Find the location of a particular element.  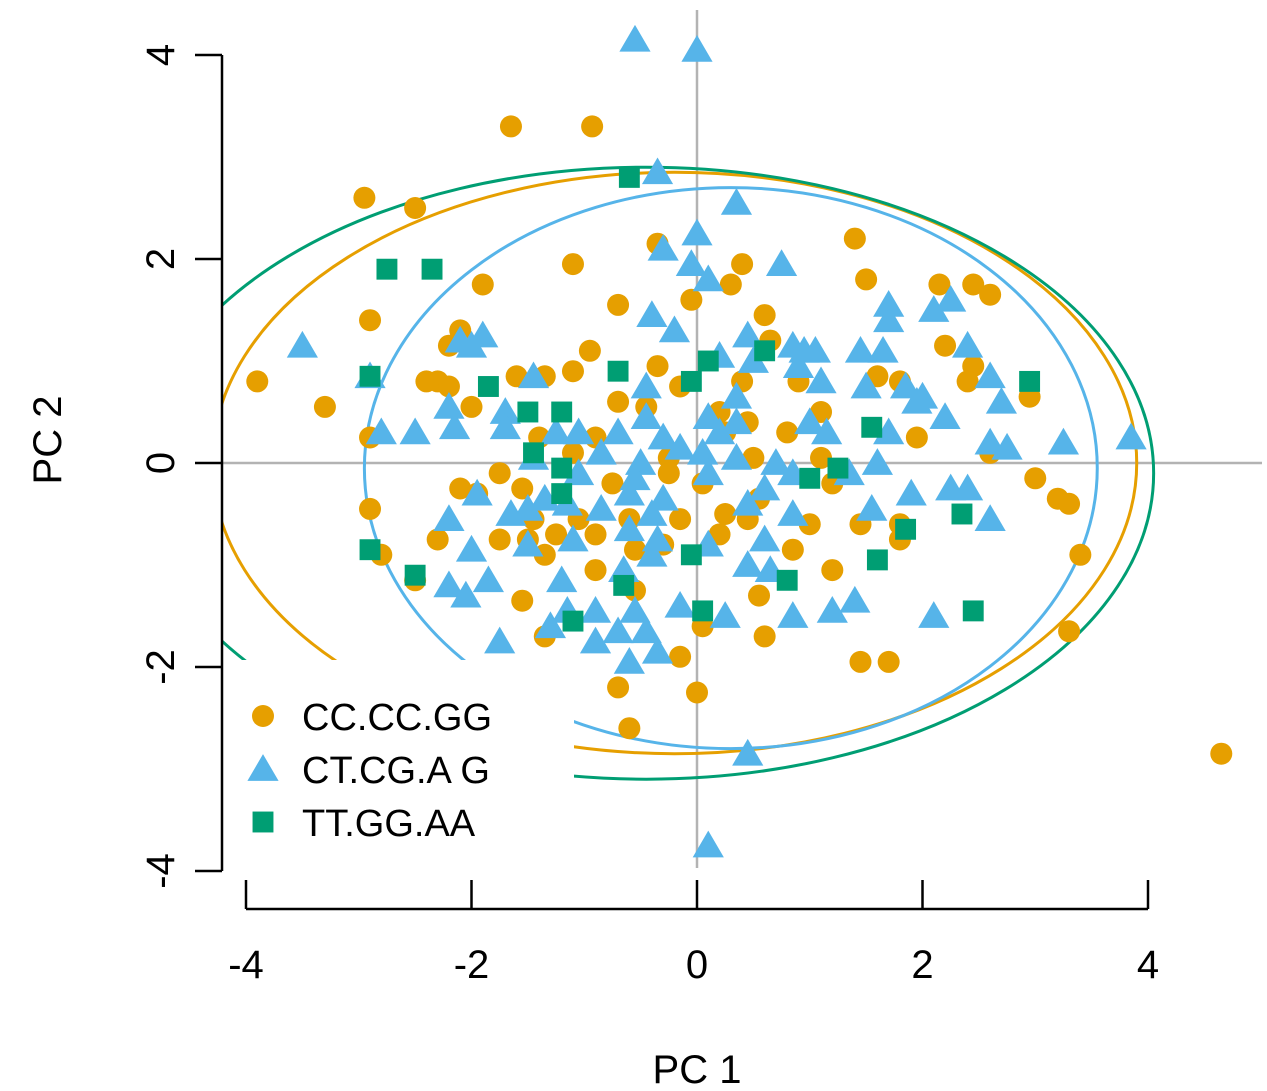

y-tick-label: 0 is located at coordinates (161, 463).